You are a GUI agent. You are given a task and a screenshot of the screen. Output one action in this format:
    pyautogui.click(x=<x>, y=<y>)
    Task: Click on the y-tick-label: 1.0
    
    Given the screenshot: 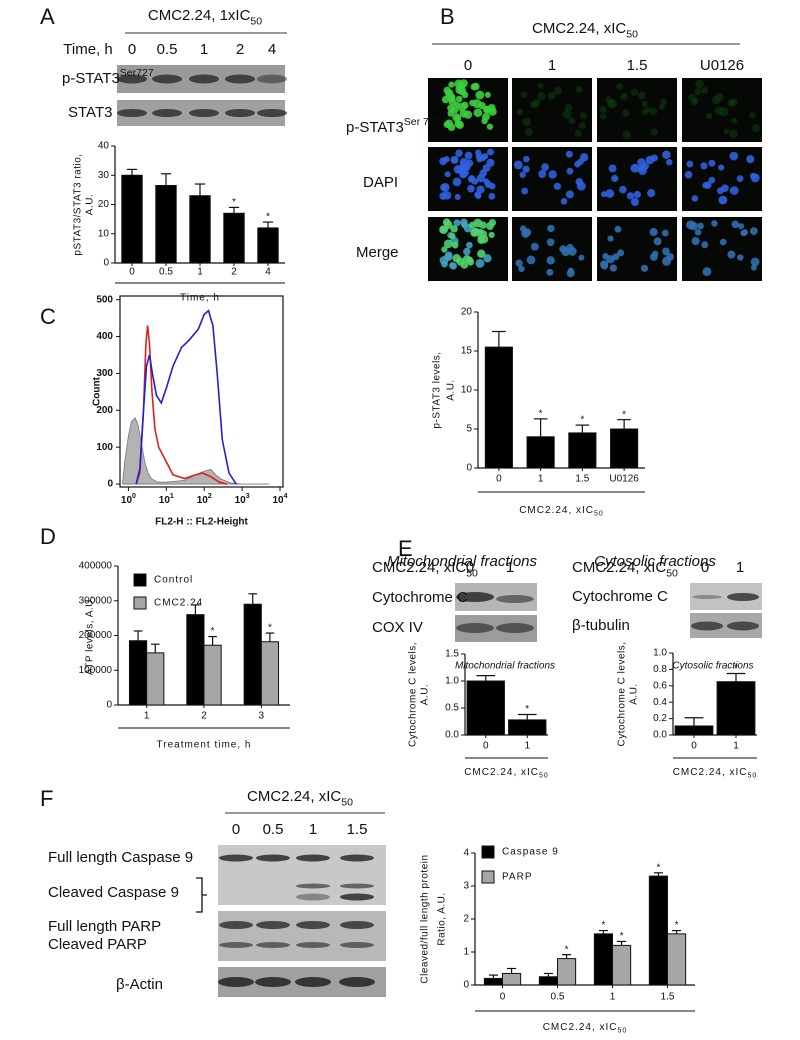 What is the action you would take?
    pyautogui.click(x=660, y=653)
    